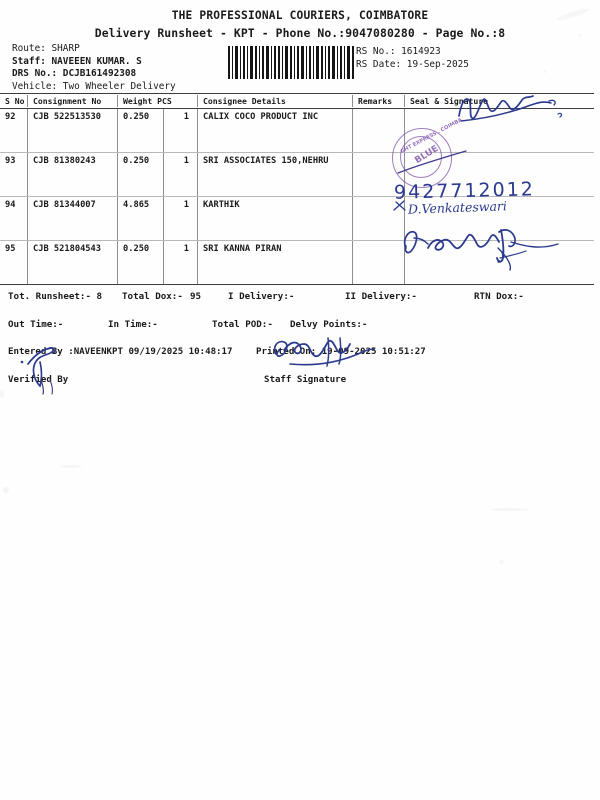 The width and height of the screenshot is (600, 800). I want to click on drs-no-label: DRS No.: DCJB161492308, so click(74, 74).